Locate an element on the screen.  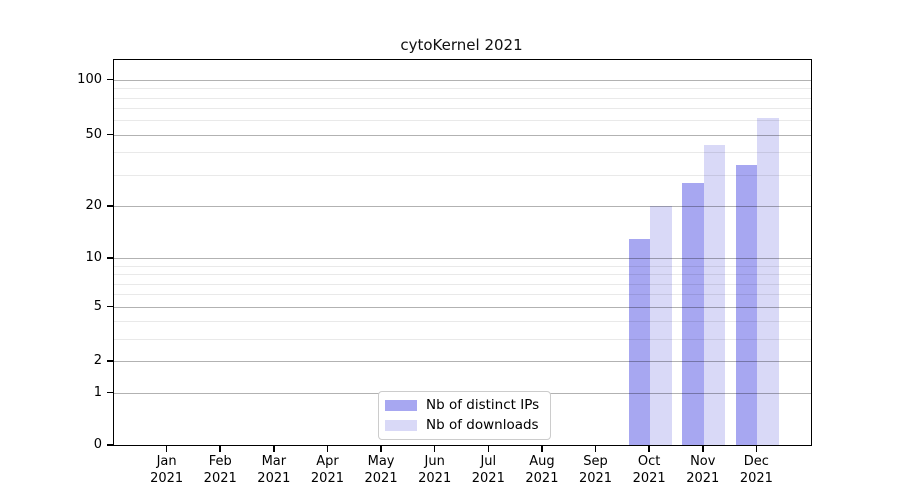
x-tick-month: Jan is located at coordinates (166, 461).